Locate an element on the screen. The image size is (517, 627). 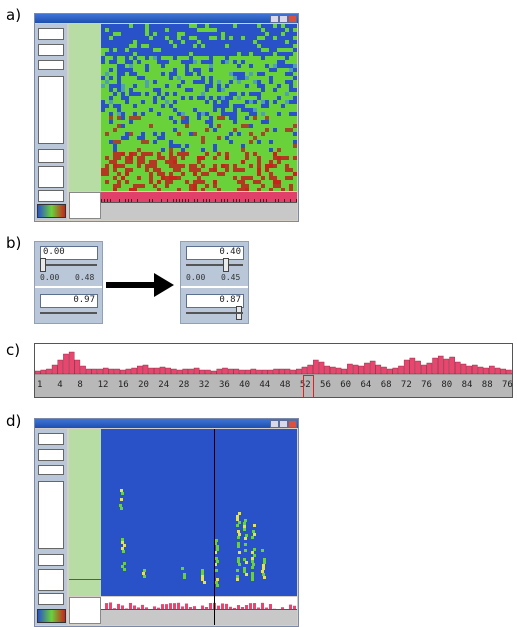
control-box-d3 is located at coordinates (51, 470).